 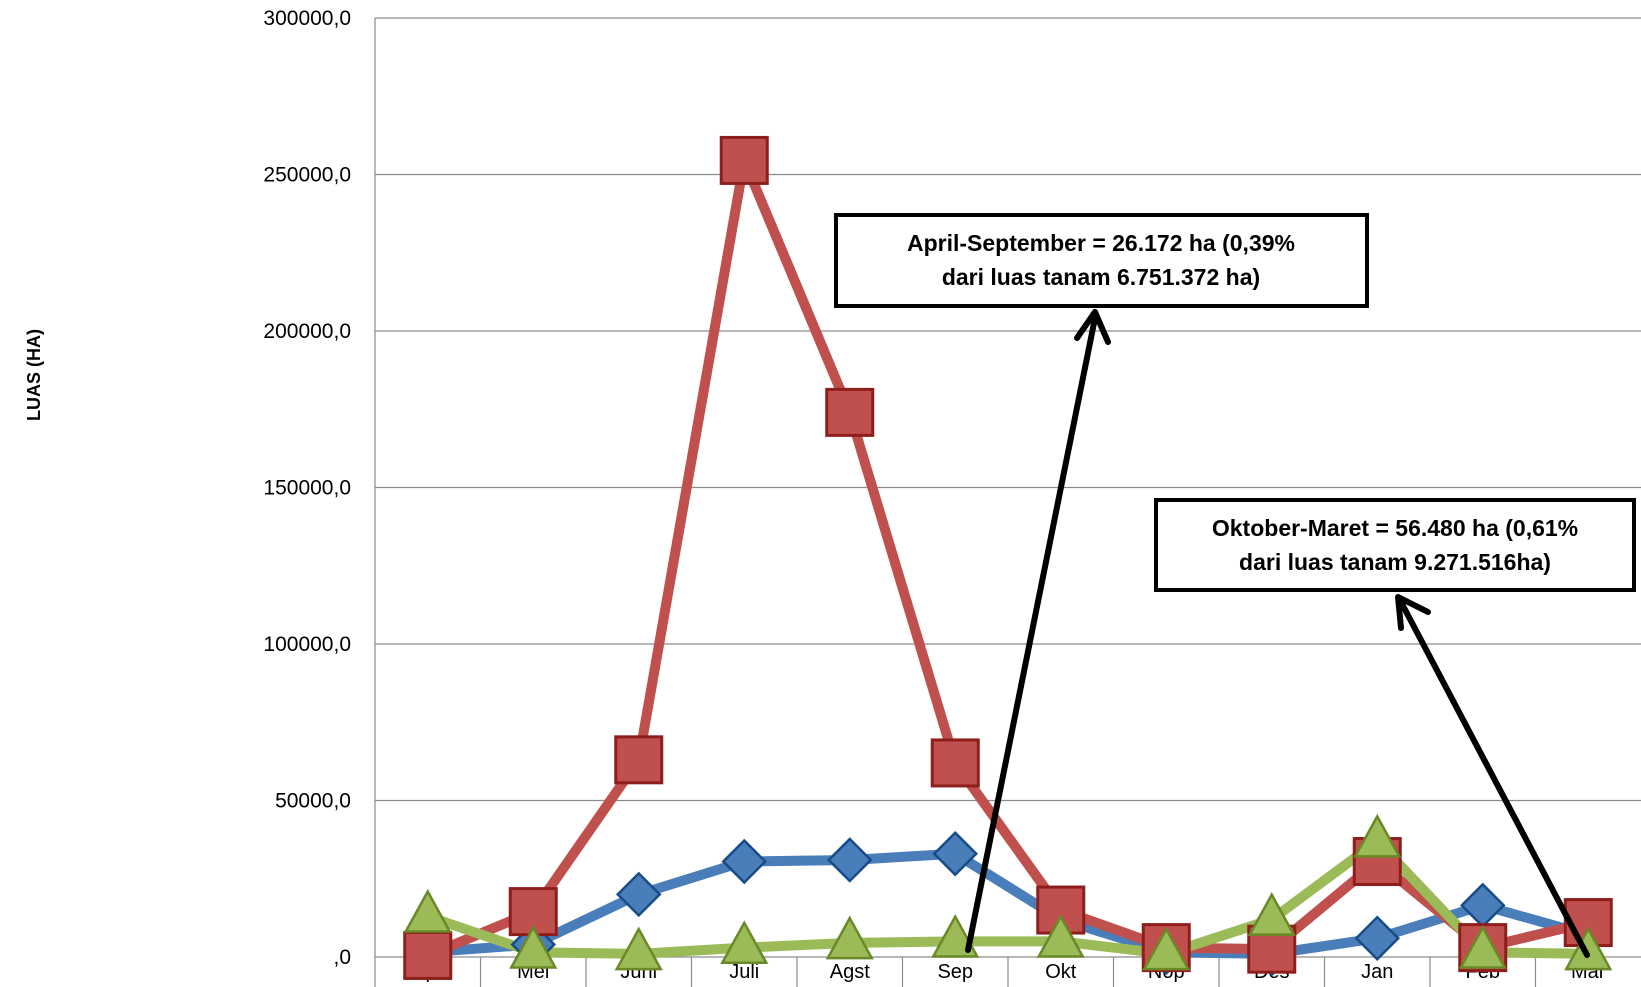 I want to click on y-axis-label: LUAS (HA), so click(x=34, y=375).